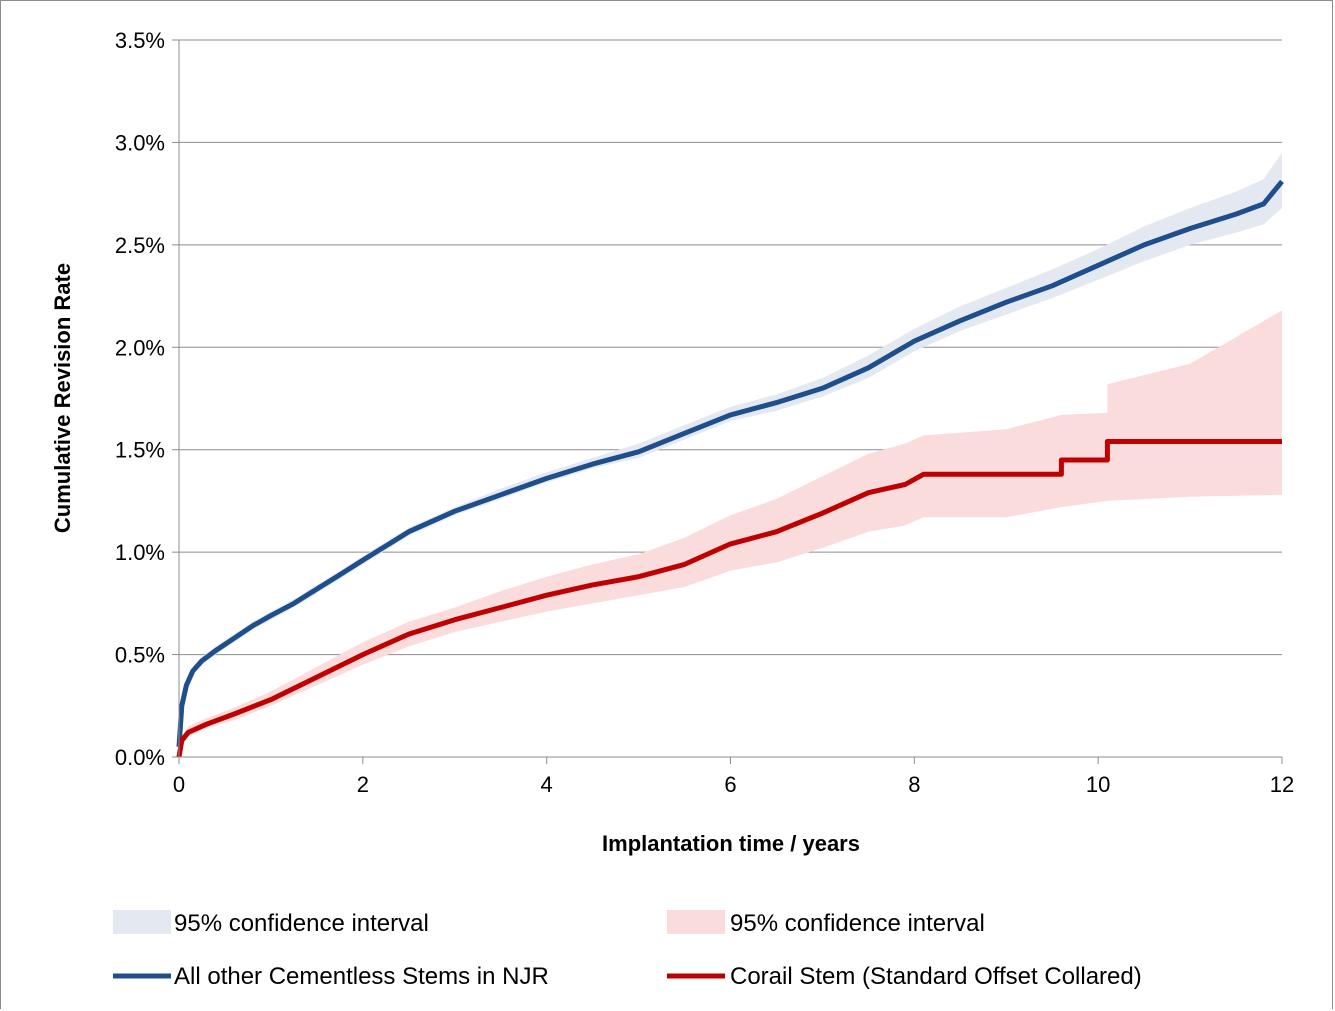 The width and height of the screenshot is (1335, 1011). Describe the element at coordinates (140, 450) in the screenshot. I see `y-tick-label: 1.5%` at that location.